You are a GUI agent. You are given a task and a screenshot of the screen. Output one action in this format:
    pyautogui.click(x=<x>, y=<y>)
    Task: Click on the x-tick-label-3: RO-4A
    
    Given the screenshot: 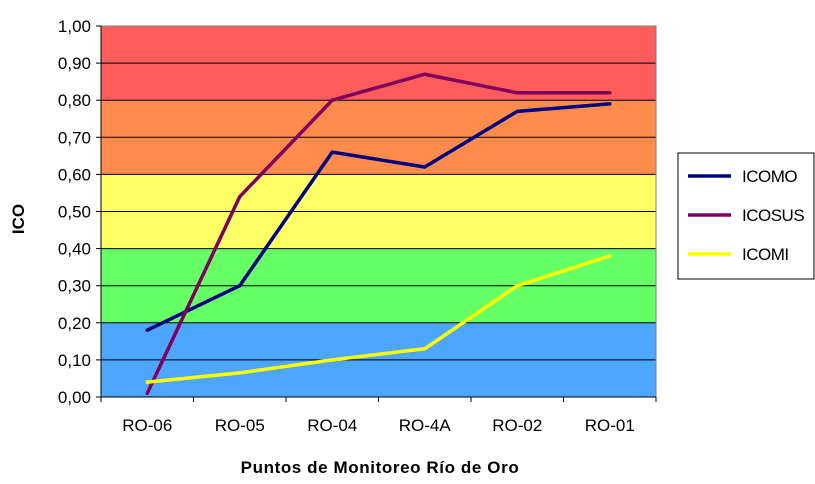 What is the action you would take?
    pyautogui.click(x=425, y=425)
    